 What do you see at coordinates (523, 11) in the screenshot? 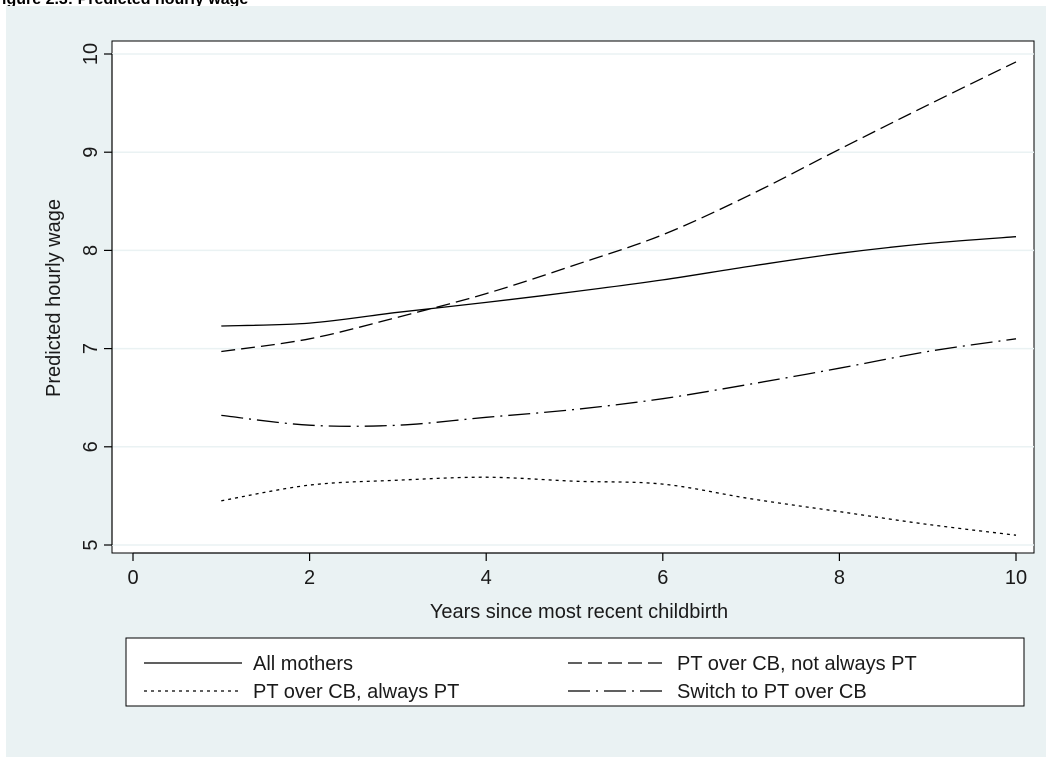
I see `figure-caption: igure 2.3: Predicted hourly wage` at bounding box center [523, 11].